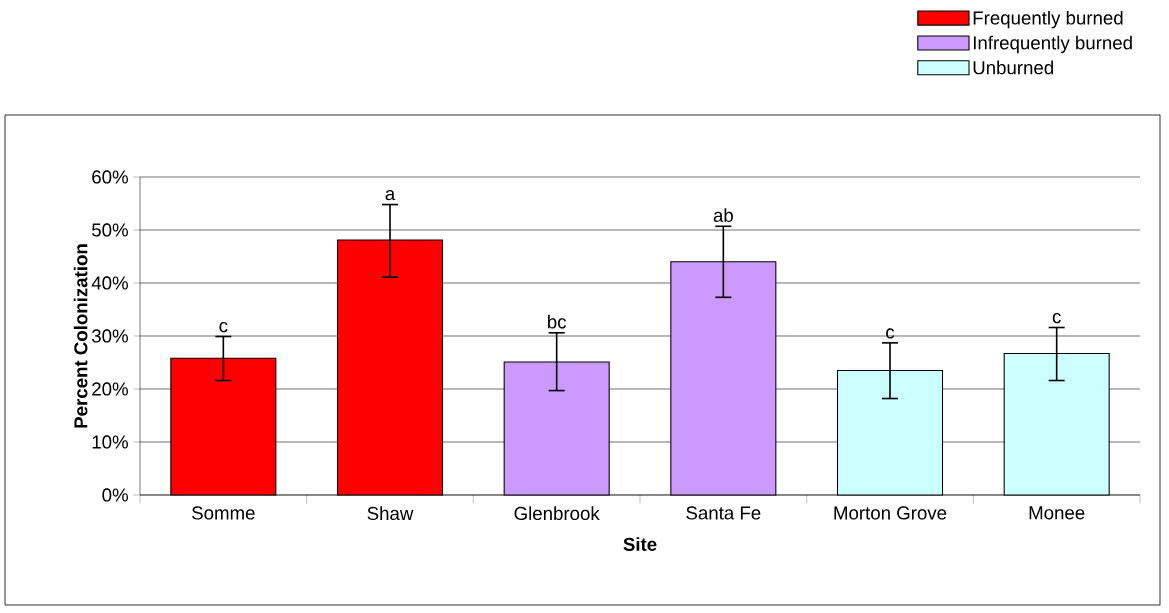  What do you see at coordinates (110, 442) in the screenshot?
I see `y-tick-label: 10%` at bounding box center [110, 442].